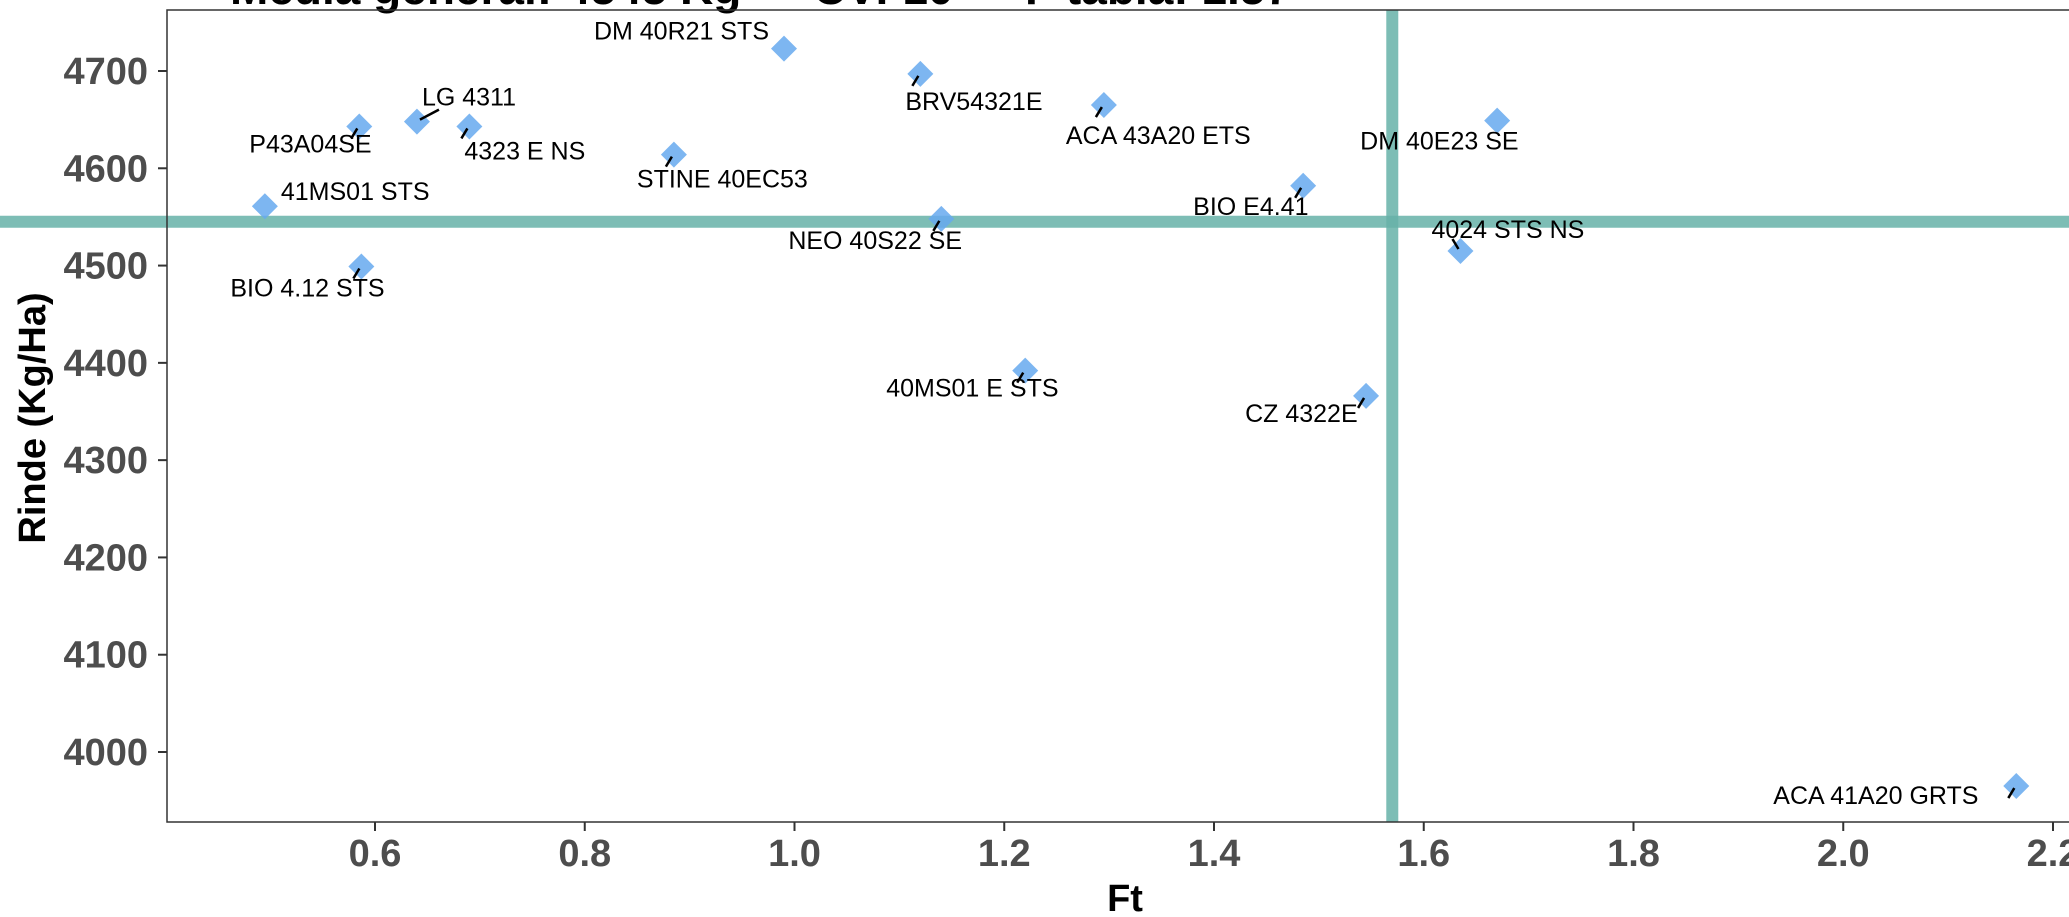 The height and width of the screenshot is (917, 2069). What do you see at coordinates (1004, 854) in the screenshot?
I see `x-tick-label: 1.2` at bounding box center [1004, 854].